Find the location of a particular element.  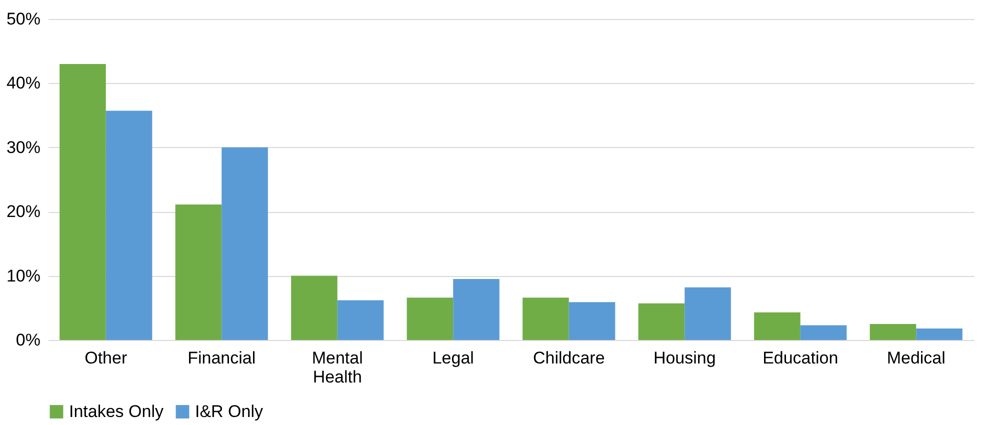

x-tick-label: Other is located at coordinates (106, 358).